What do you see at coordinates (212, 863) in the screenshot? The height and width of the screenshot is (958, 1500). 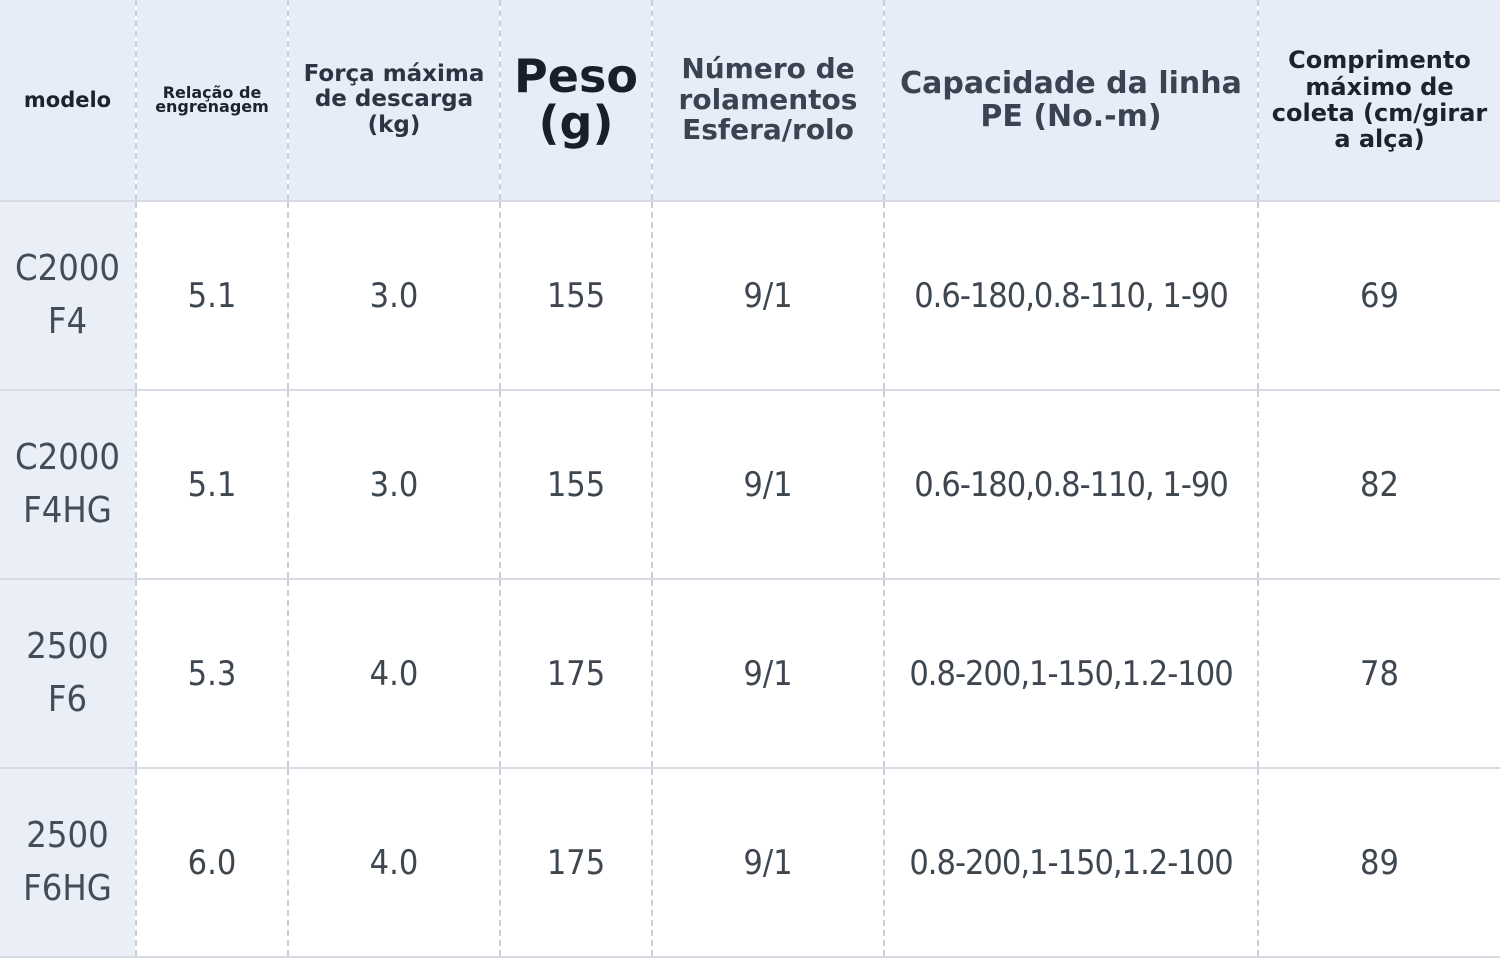 I see `cell-relacao: 6.0` at bounding box center [212, 863].